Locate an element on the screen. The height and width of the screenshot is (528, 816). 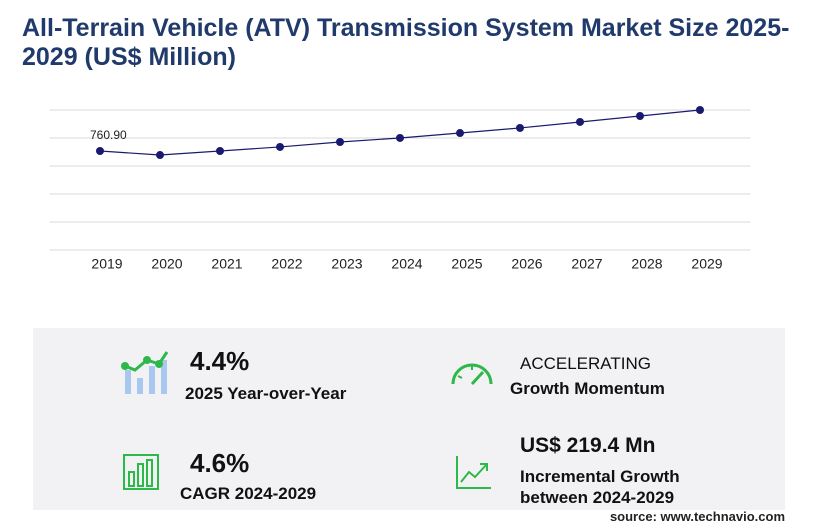
bar-icon is located at coordinates (141, 472).